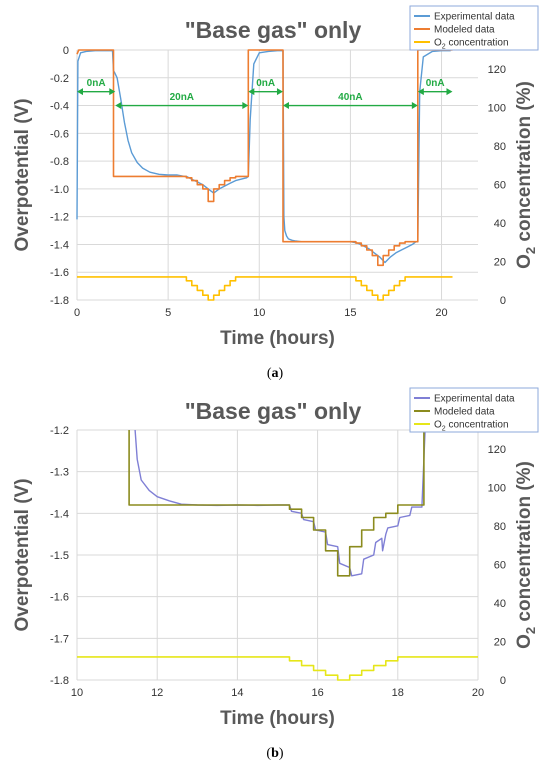 The image size is (550, 773). What do you see at coordinates (59, 473) in the screenshot?
I see `y-tick-label: -1.3` at bounding box center [59, 473].